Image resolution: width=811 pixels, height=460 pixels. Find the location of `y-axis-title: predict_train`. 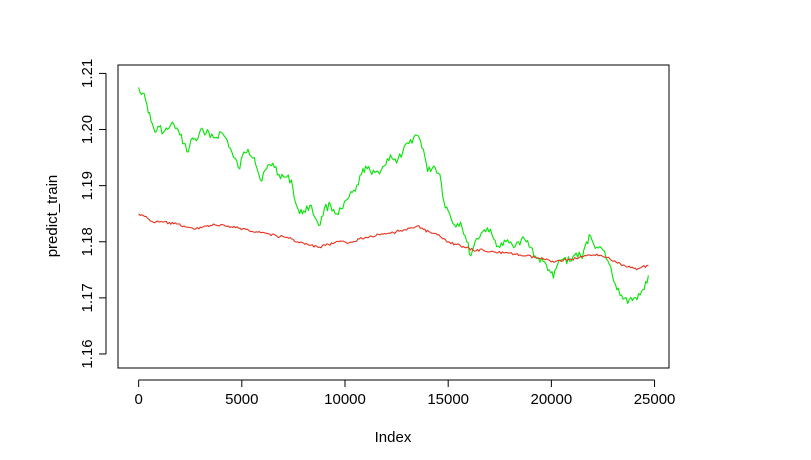

y-axis-title: predict_train is located at coordinates (52, 216).